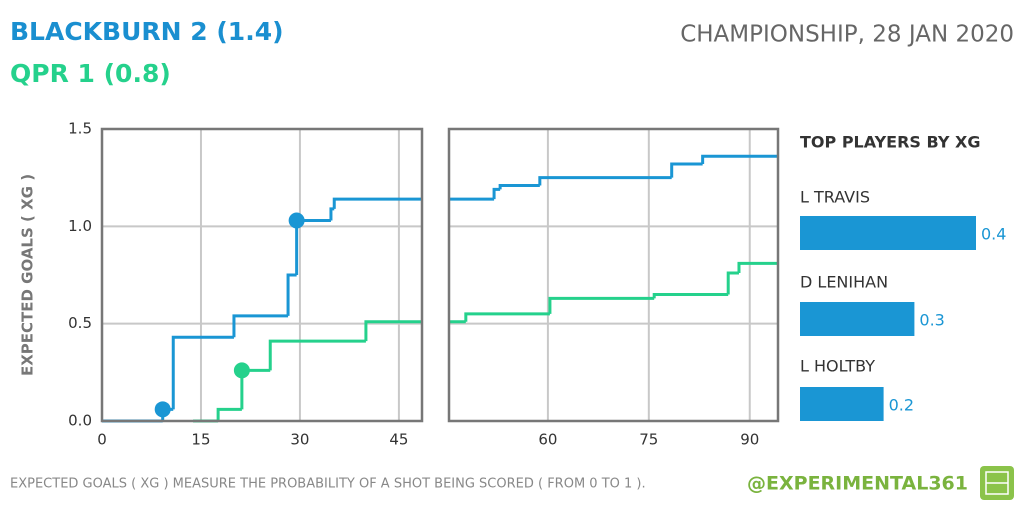  What do you see at coordinates (890, 142) in the screenshot?
I see `bar-title: TOP PLAYERS BY XG` at bounding box center [890, 142].